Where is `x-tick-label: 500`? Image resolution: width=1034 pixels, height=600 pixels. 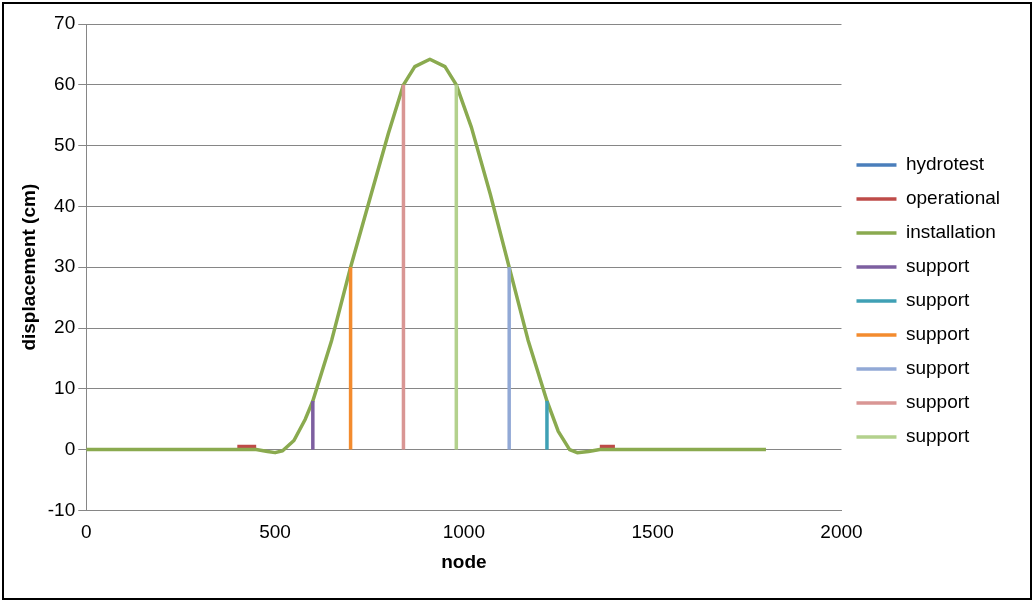 x-tick-label: 500 is located at coordinates (275, 532).